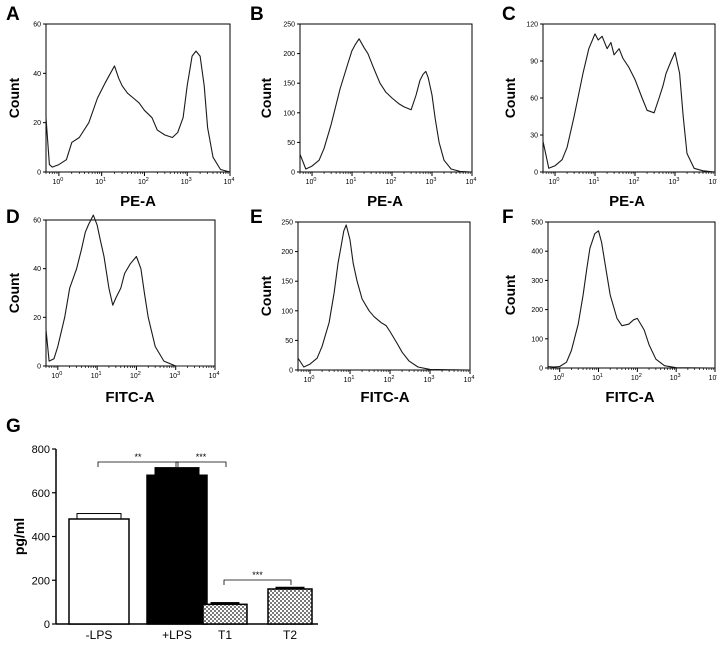 The width and height of the screenshot is (717, 645). I want to click on significance-label: **, so click(138, 457).